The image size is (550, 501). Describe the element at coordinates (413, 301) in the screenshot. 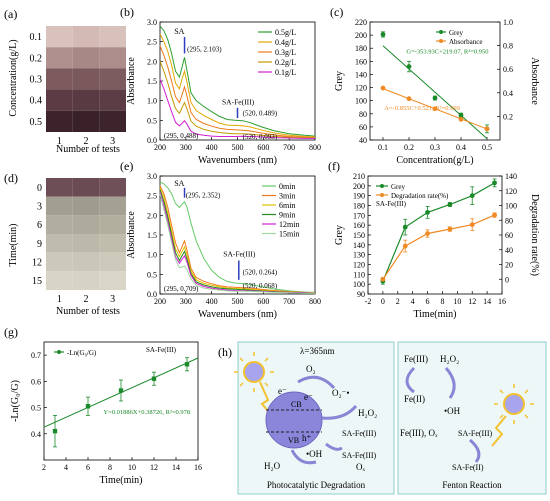

I see `x-tick-label: 4` at that location.